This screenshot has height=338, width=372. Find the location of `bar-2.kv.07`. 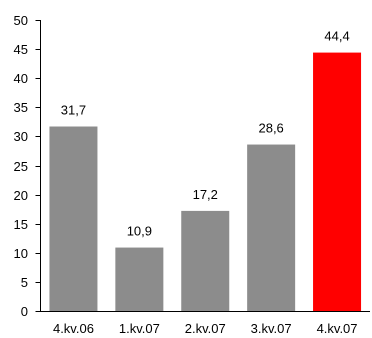

bar-2.kv.07 is located at coordinates (205, 260).